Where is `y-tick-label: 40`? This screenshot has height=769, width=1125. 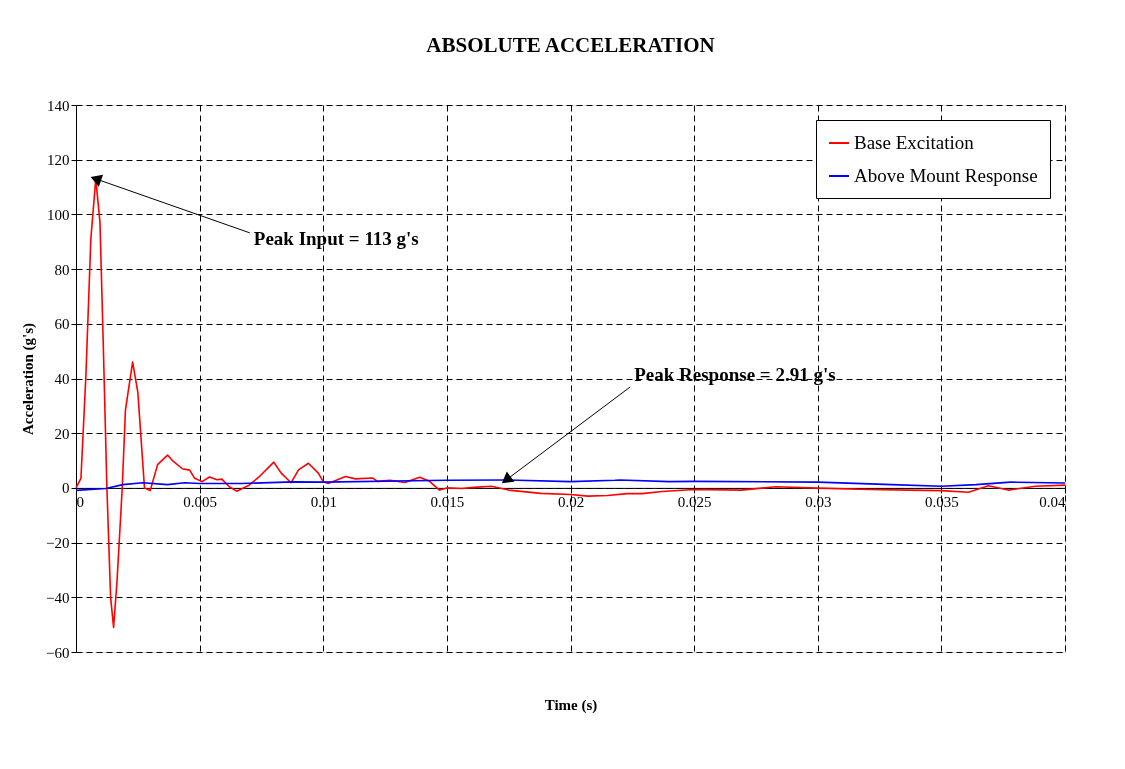
y-tick-label: 40 is located at coordinates (62, 379).